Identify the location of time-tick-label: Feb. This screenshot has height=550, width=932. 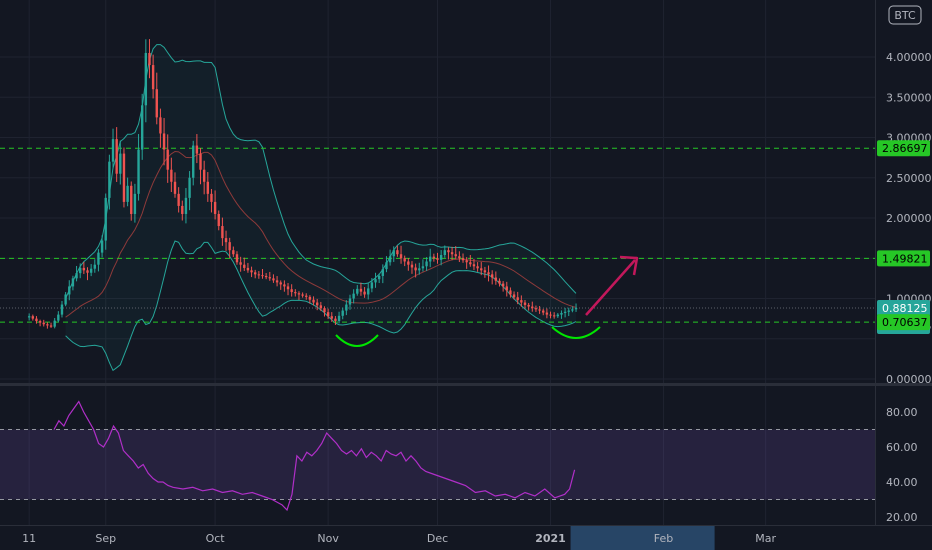
(663, 538).